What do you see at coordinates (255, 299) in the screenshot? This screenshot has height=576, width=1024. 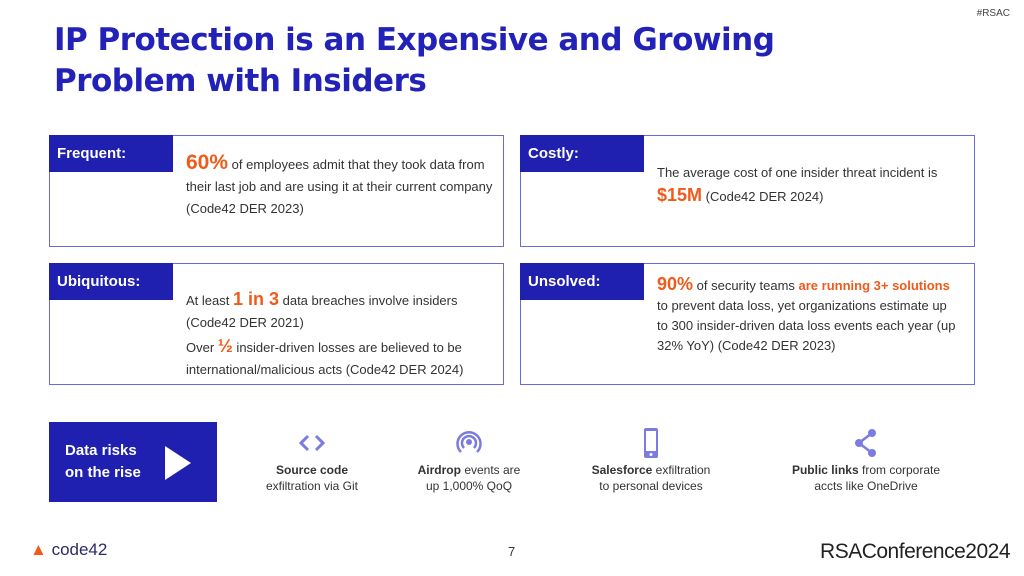 I see `stat: 1 in 3` at bounding box center [255, 299].